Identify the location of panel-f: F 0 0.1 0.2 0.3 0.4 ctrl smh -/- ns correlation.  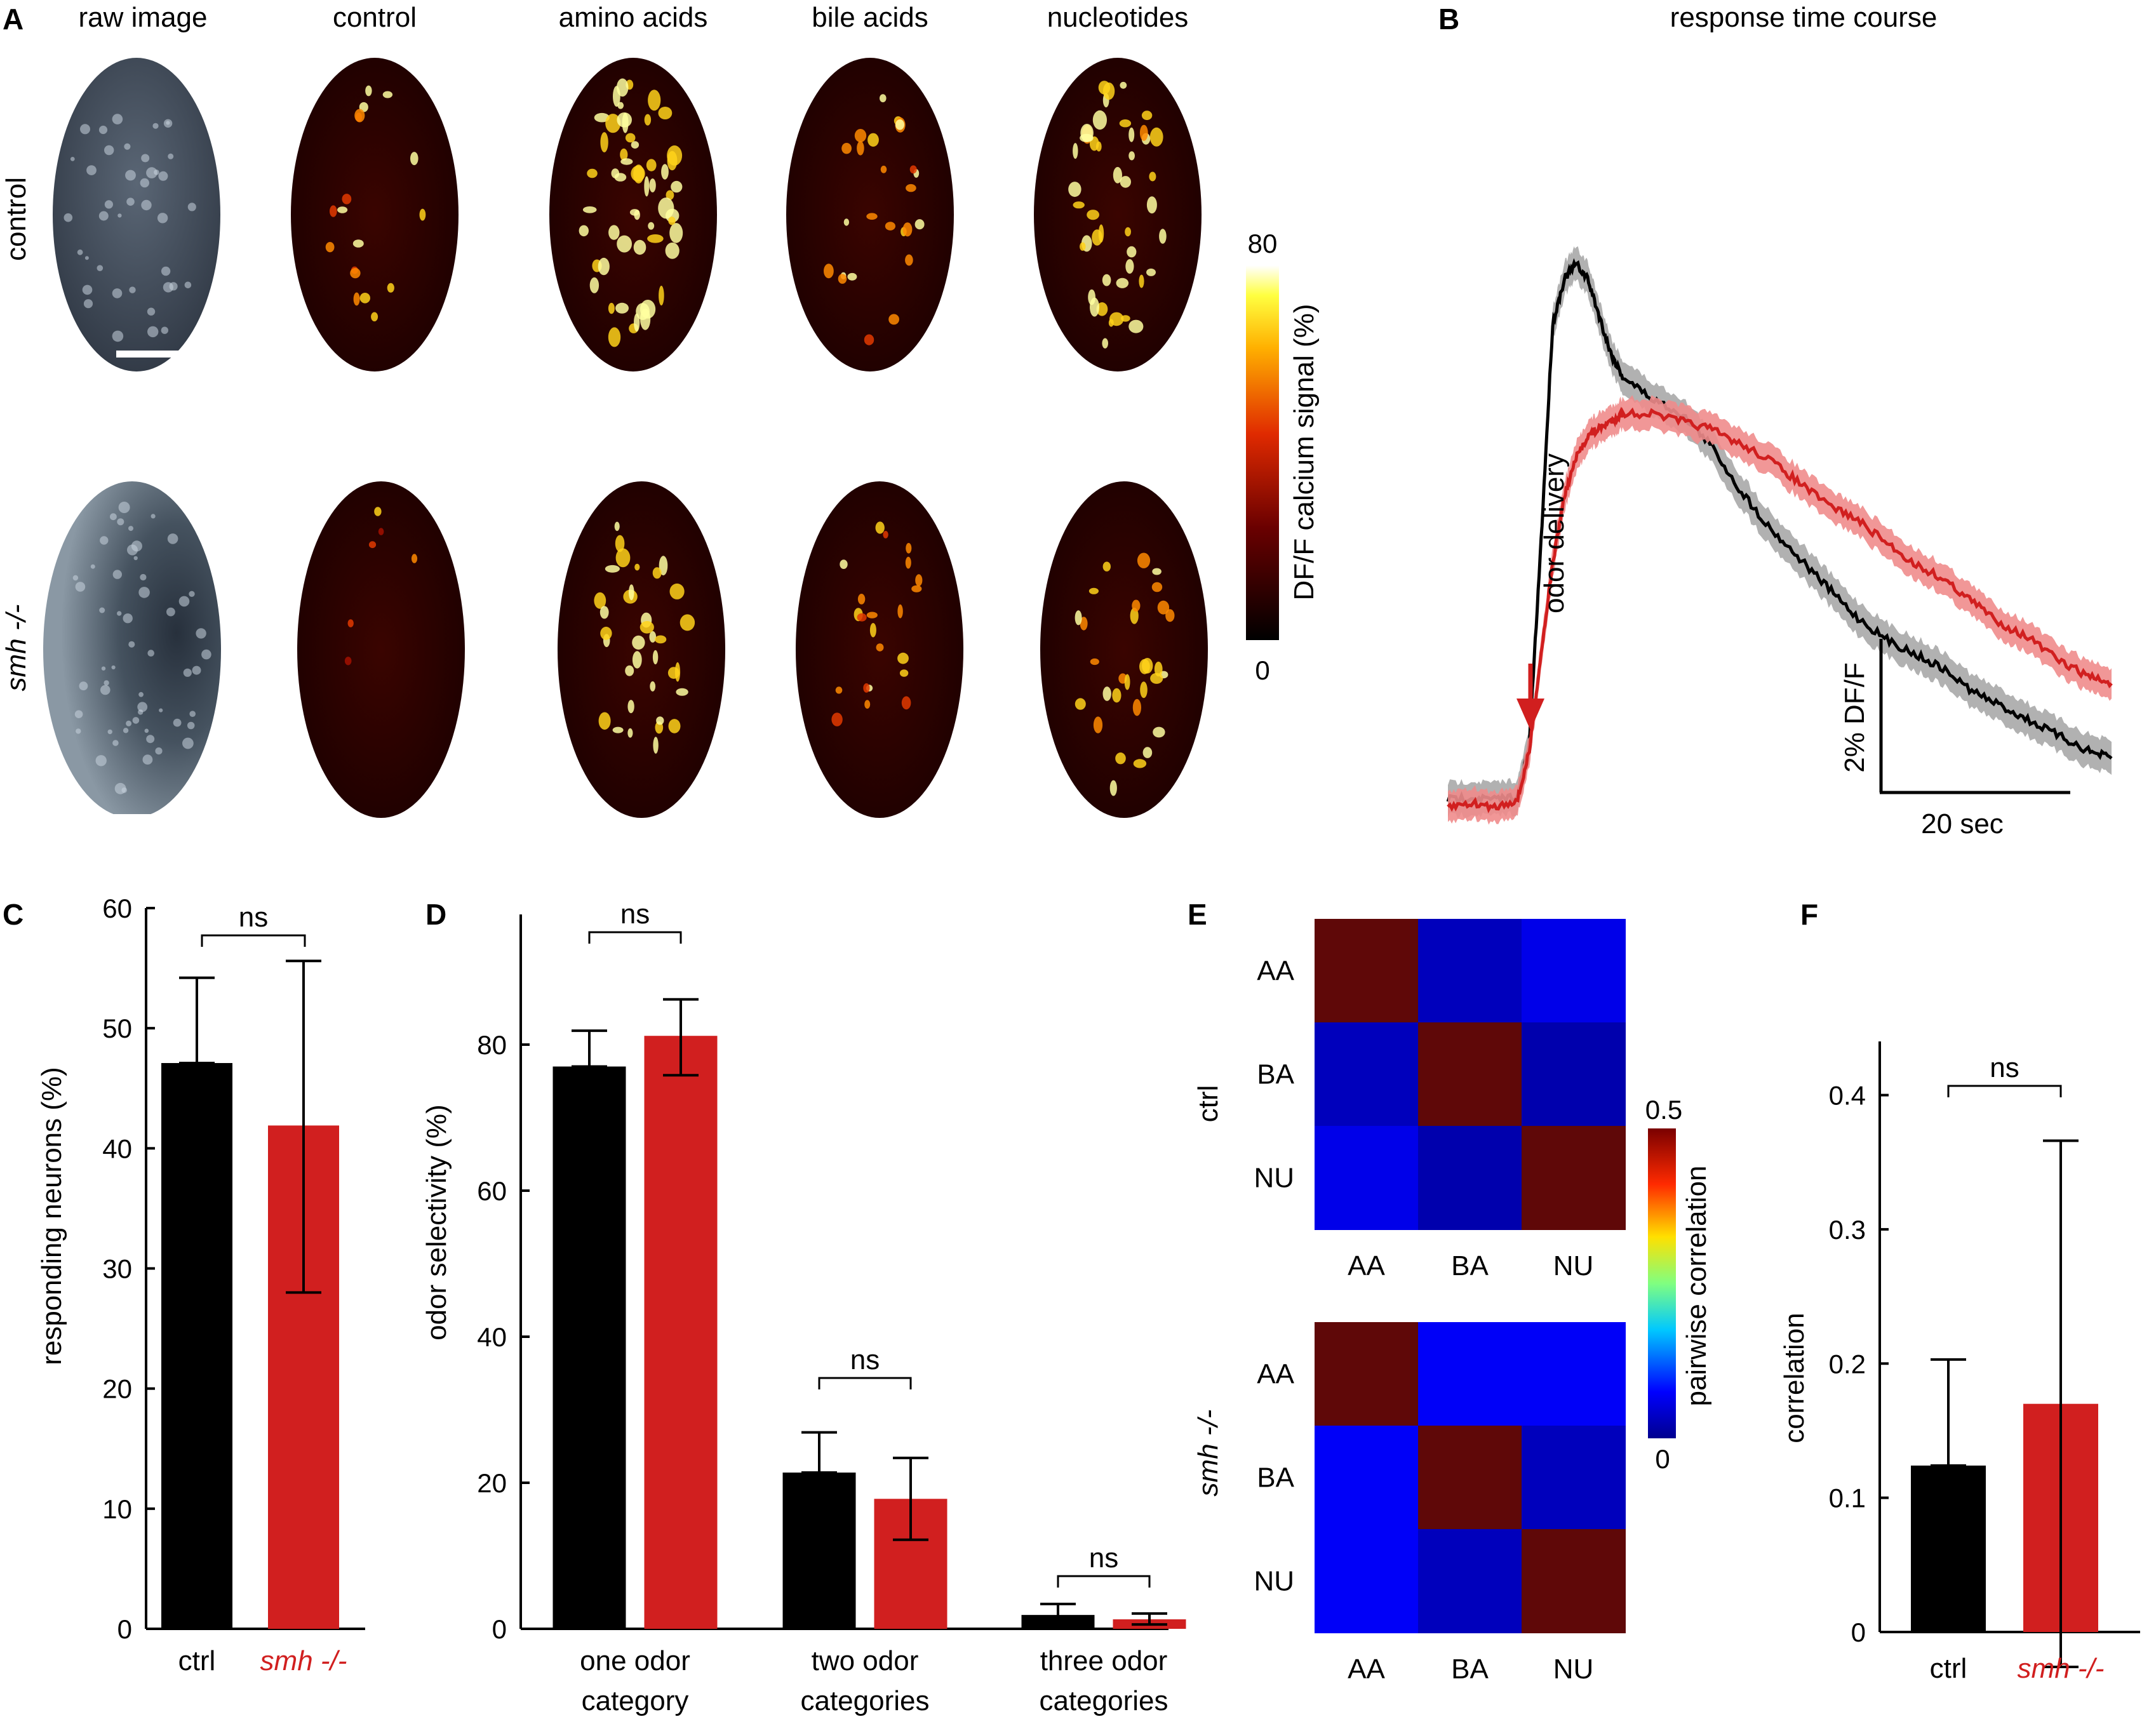
(1959, 1291).